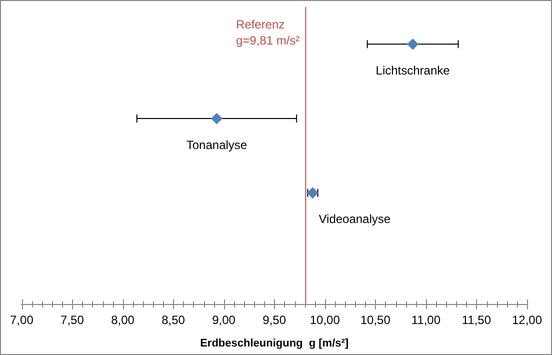 This screenshot has width=552, height=355. What do you see at coordinates (477, 319) in the screenshot?
I see `x-tick-label: 11,50` at bounding box center [477, 319].